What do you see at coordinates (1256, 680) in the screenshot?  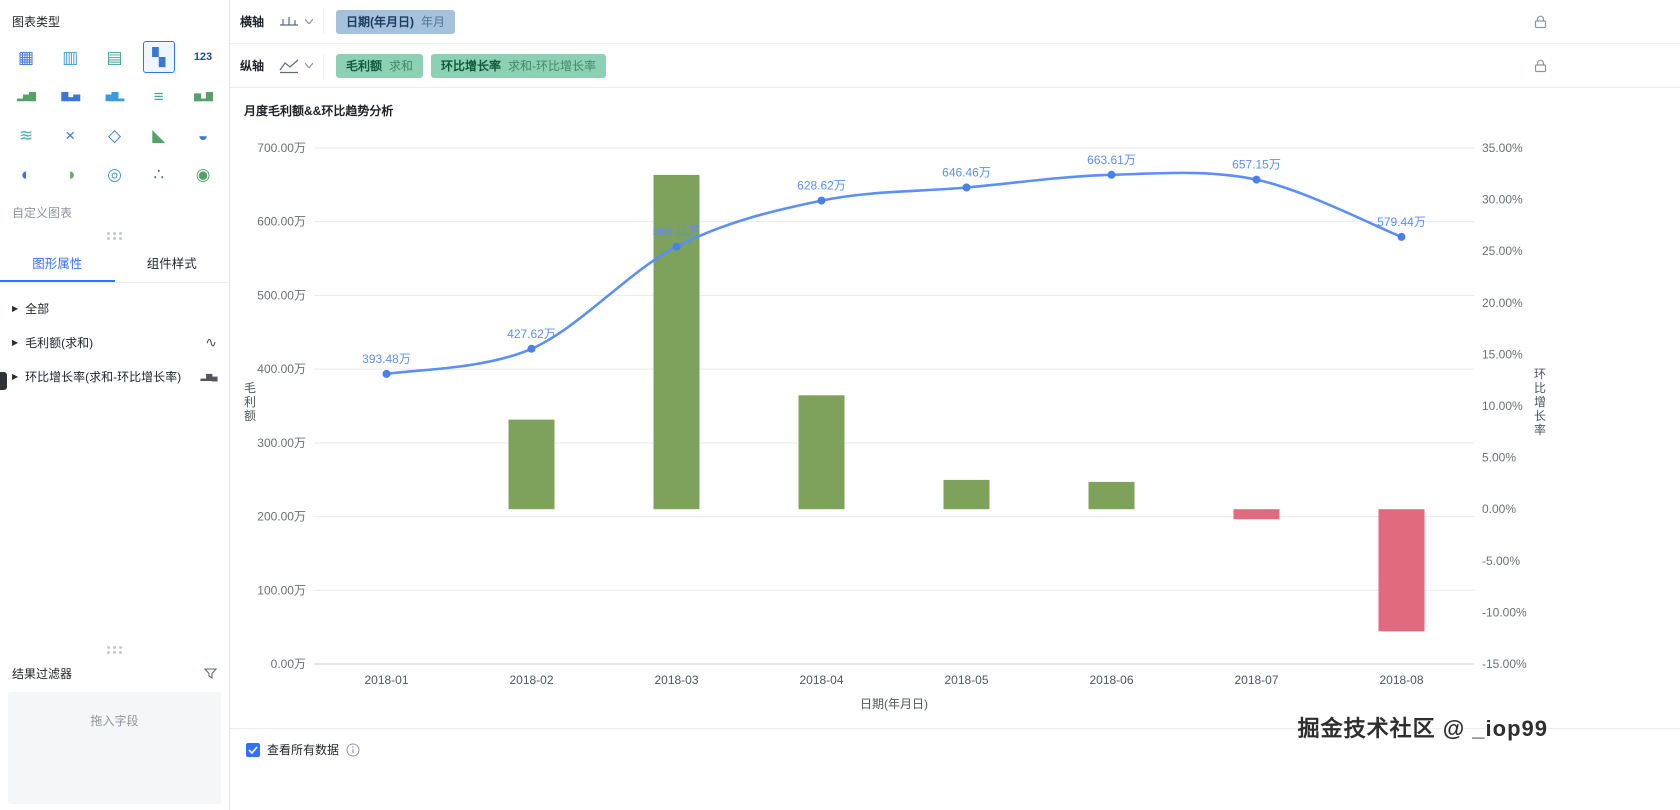 I see `x-category-2018-07: 2018-07` at bounding box center [1256, 680].